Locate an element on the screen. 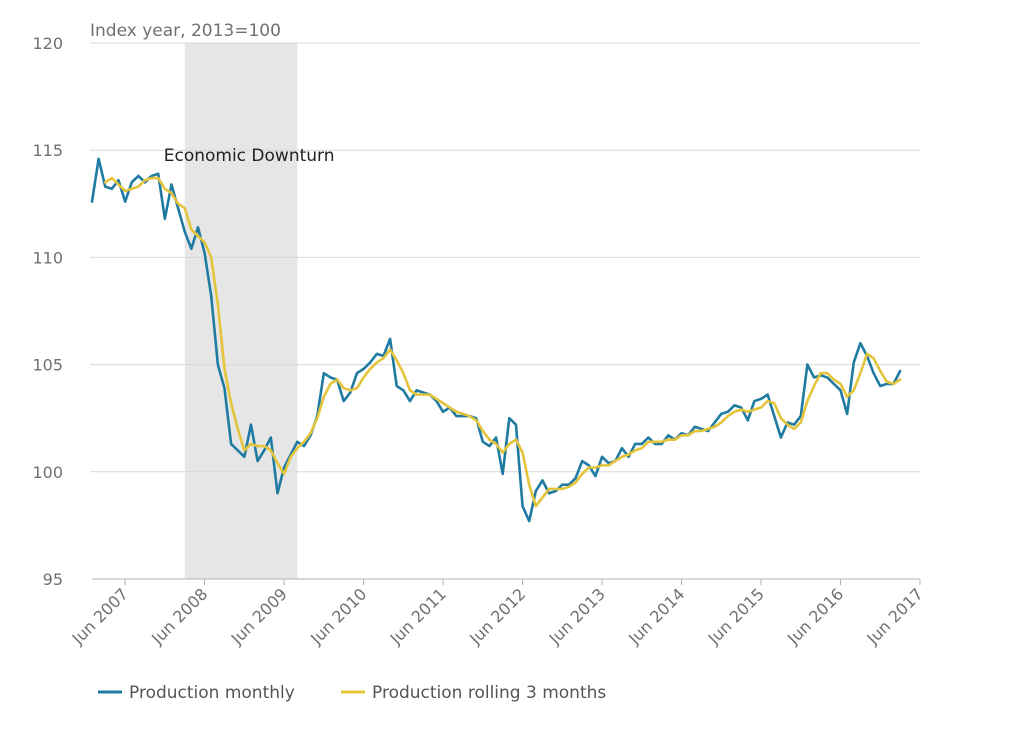 The height and width of the screenshot is (734, 1024). annotations: Economic Downturn is located at coordinates (249, 156).